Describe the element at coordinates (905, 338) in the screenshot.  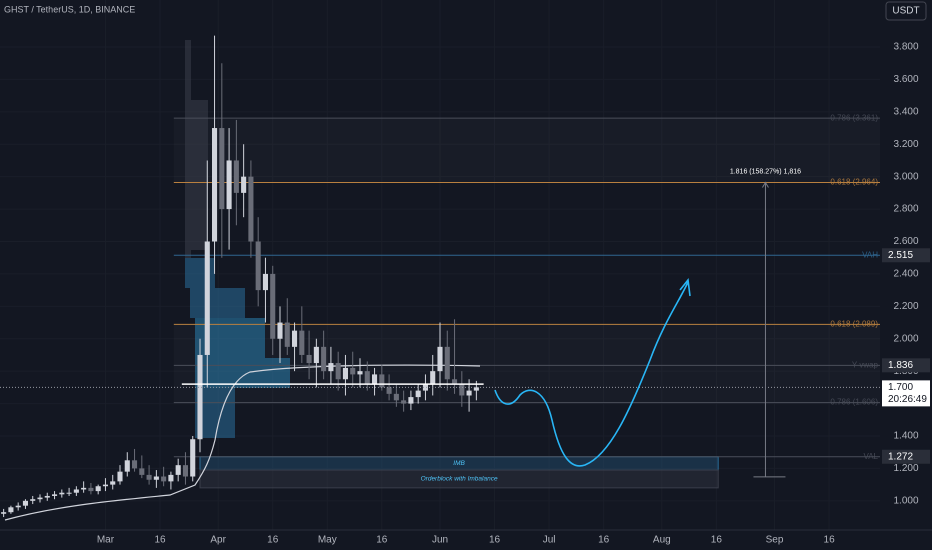
I see `y-tick-label: 2.000` at that location.